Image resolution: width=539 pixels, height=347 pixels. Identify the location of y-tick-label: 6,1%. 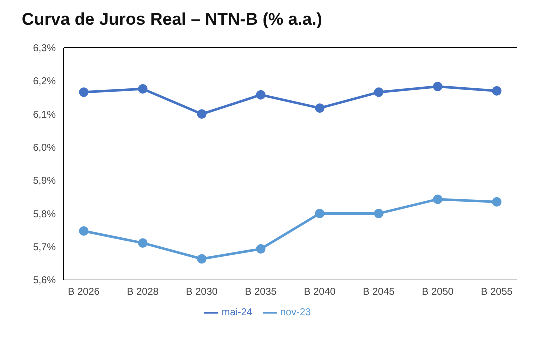
(44, 115).